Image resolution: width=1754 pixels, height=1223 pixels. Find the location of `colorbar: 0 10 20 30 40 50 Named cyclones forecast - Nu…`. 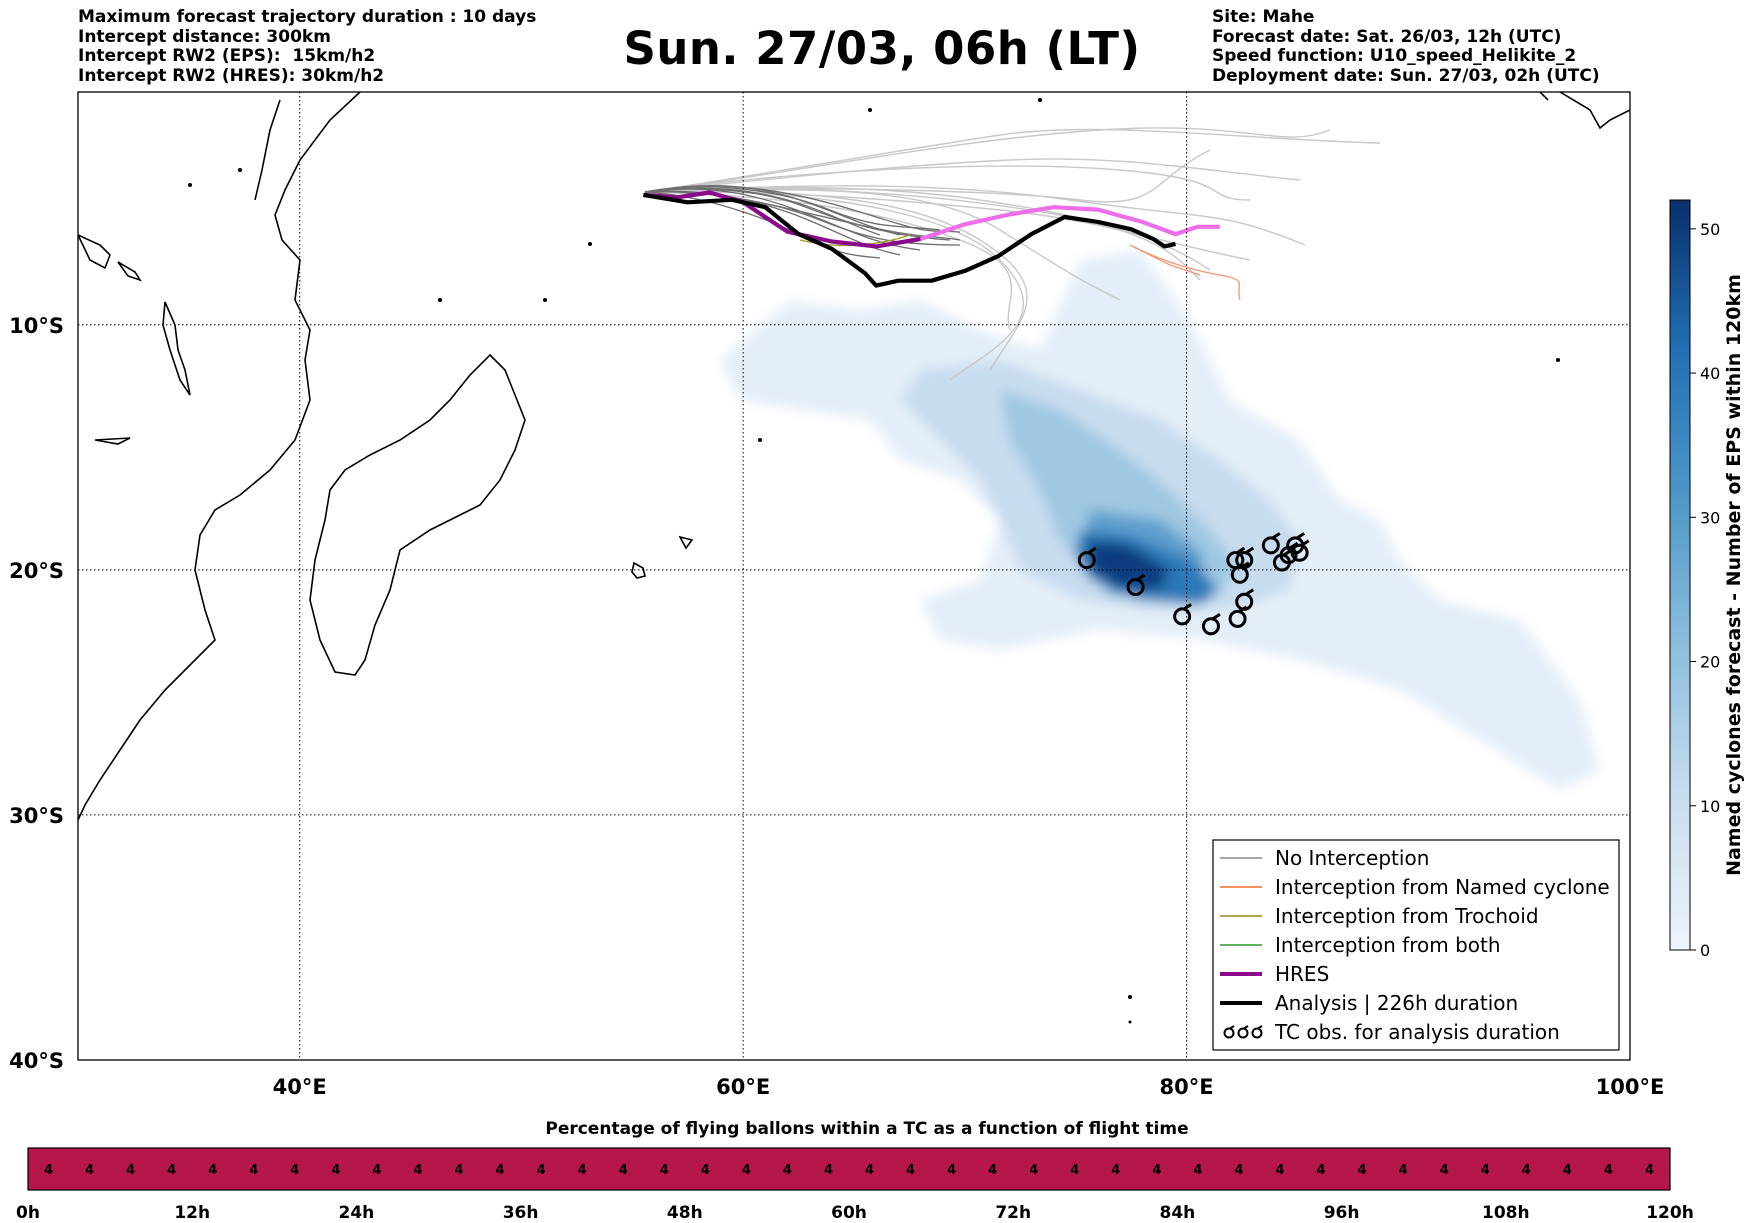

colorbar: 0 10 20 30 40 50 Named cyclones forecast - Nu… is located at coordinates (1707, 579).